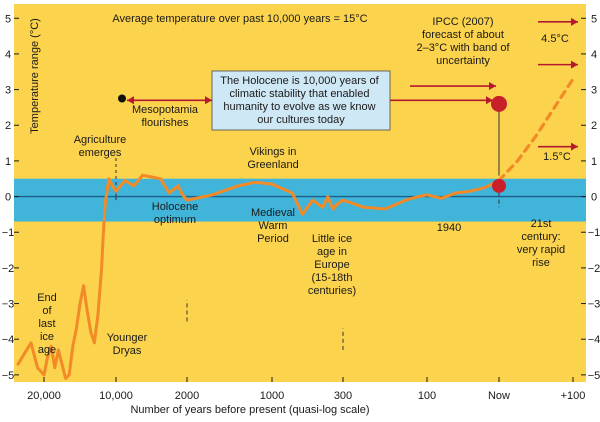 The width and height of the screenshot is (600, 422). What do you see at coordinates (441, 100) in the screenshot?
I see `holocene-arrow` at bounding box center [441, 100].